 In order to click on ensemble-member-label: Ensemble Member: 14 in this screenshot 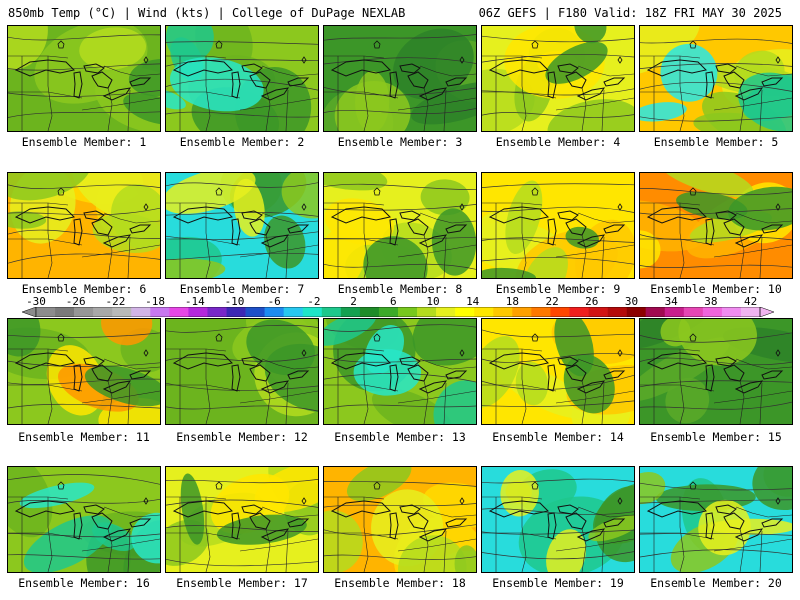, I will do `click(558, 437)`.